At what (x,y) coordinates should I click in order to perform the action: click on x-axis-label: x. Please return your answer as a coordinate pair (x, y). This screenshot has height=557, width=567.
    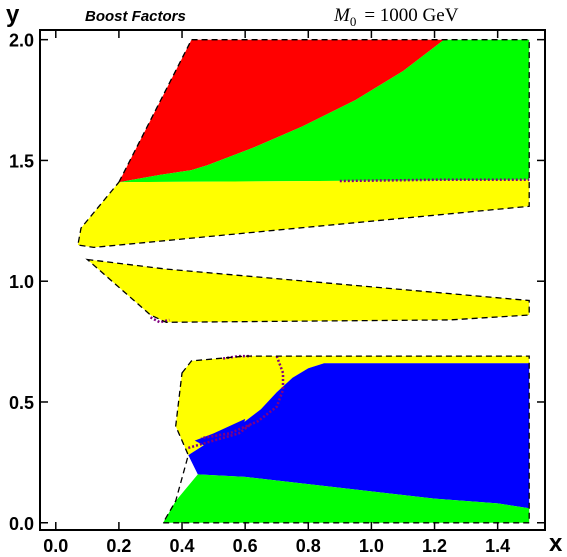
    Looking at the image, I should click on (556, 543).